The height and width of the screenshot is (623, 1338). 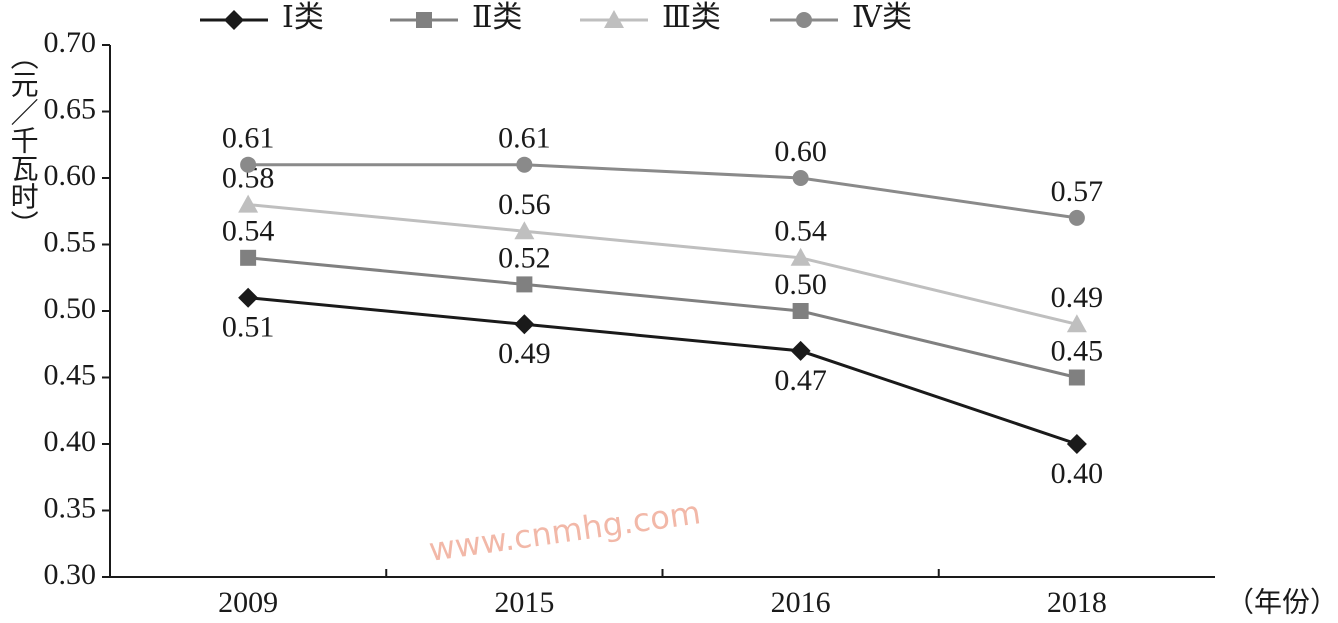 What do you see at coordinates (524, 204) in the screenshot?
I see `data-label: 0.56` at bounding box center [524, 204].